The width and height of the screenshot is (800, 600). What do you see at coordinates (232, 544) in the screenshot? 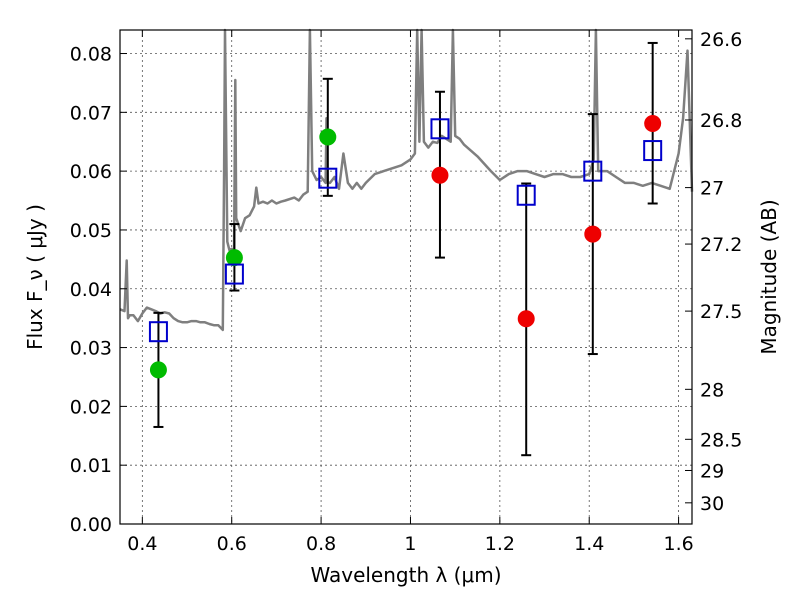
I see `x-tick-label: 0.6` at bounding box center [232, 544].